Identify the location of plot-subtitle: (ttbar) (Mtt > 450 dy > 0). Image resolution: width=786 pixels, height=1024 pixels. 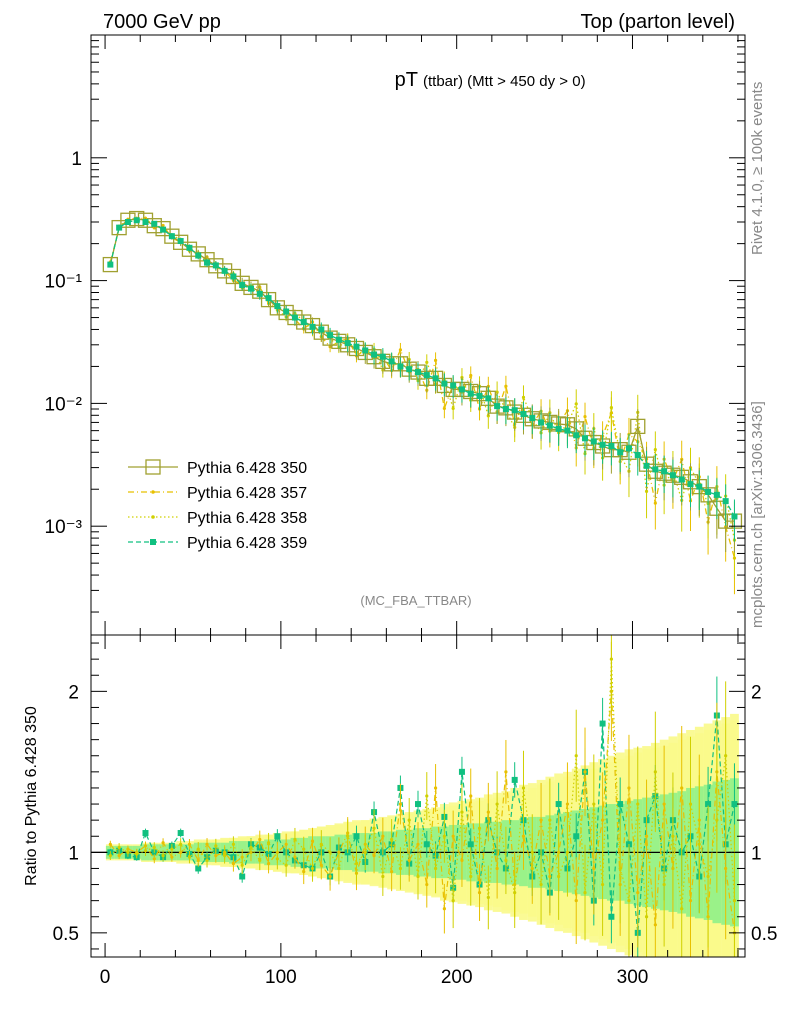
(504, 81).